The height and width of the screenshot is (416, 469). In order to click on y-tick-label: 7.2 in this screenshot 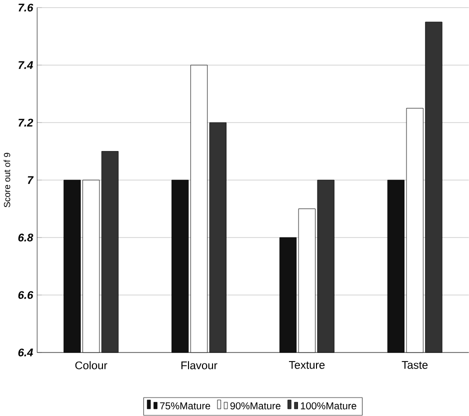, I will do `click(26, 122)`.